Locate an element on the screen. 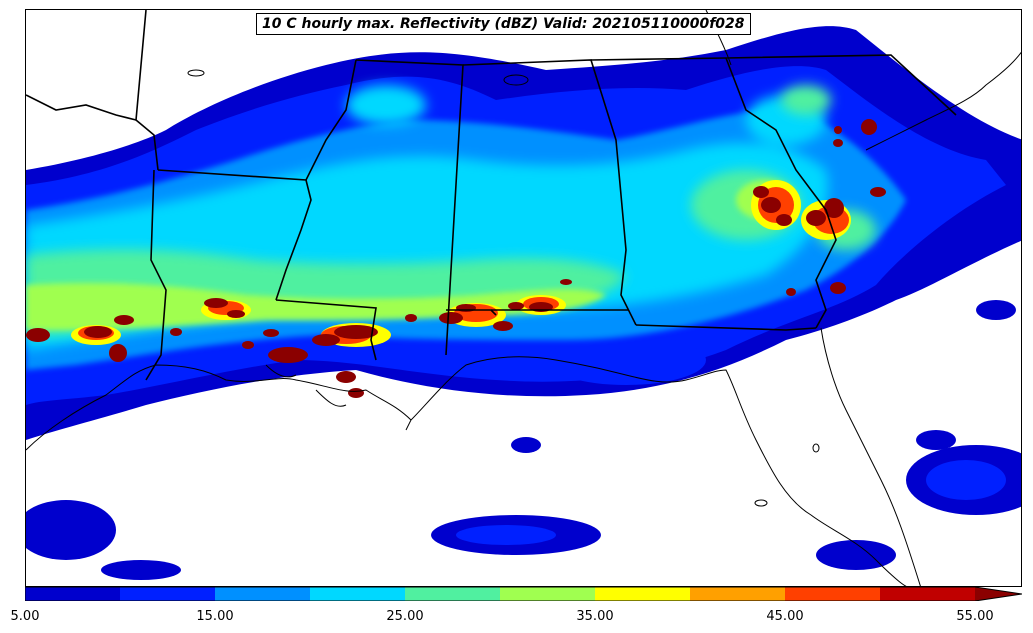 The width and height of the screenshot is (1033, 633). colorbar-extend-arrow is located at coordinates (998, 594).